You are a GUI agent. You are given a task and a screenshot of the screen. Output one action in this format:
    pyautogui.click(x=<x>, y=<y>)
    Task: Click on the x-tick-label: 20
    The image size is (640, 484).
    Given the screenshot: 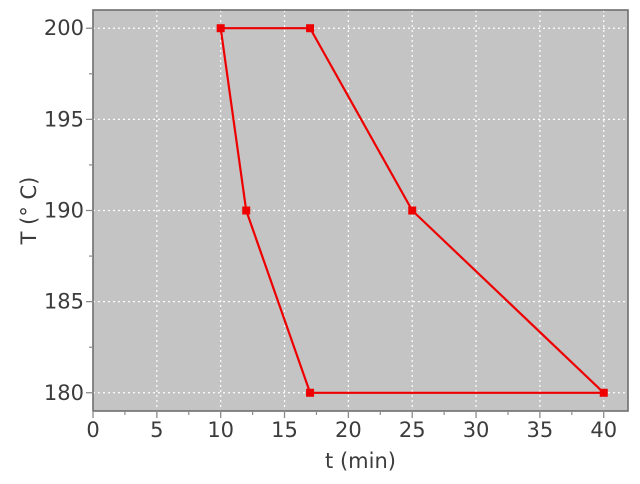 What is the action you would take?
    pyautogui.click(x=348, y=430)
    